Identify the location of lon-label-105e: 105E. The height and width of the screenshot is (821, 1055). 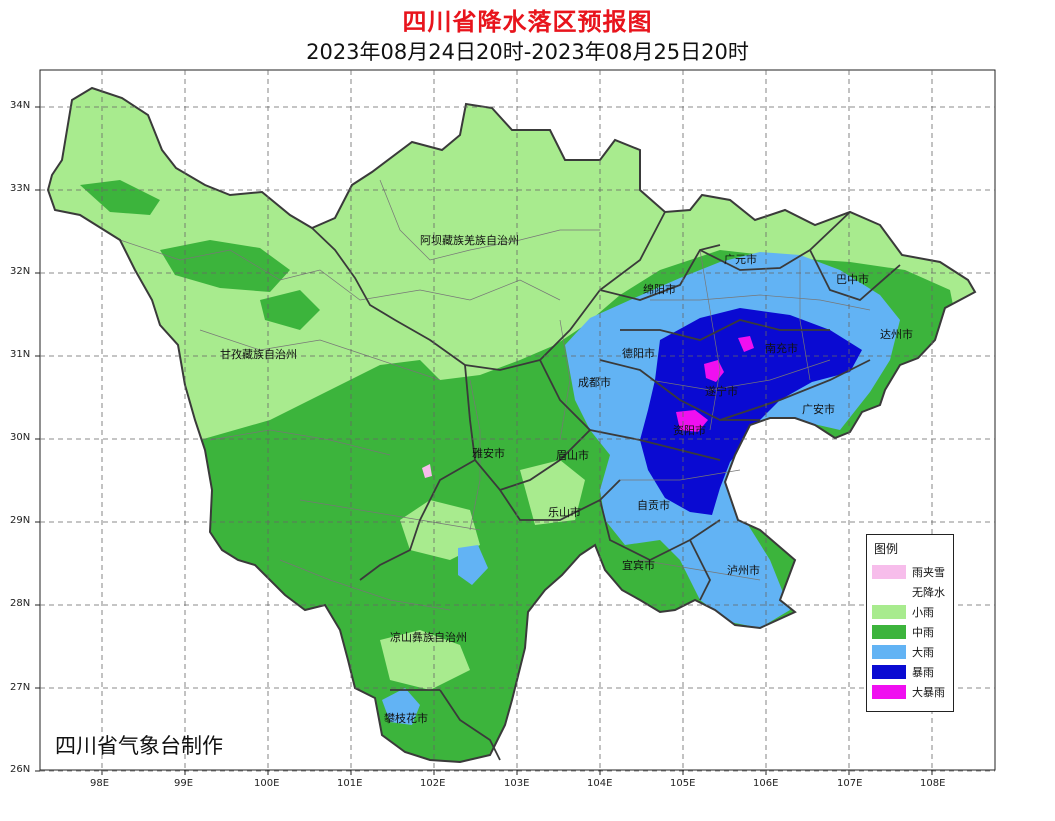
(683, 783).